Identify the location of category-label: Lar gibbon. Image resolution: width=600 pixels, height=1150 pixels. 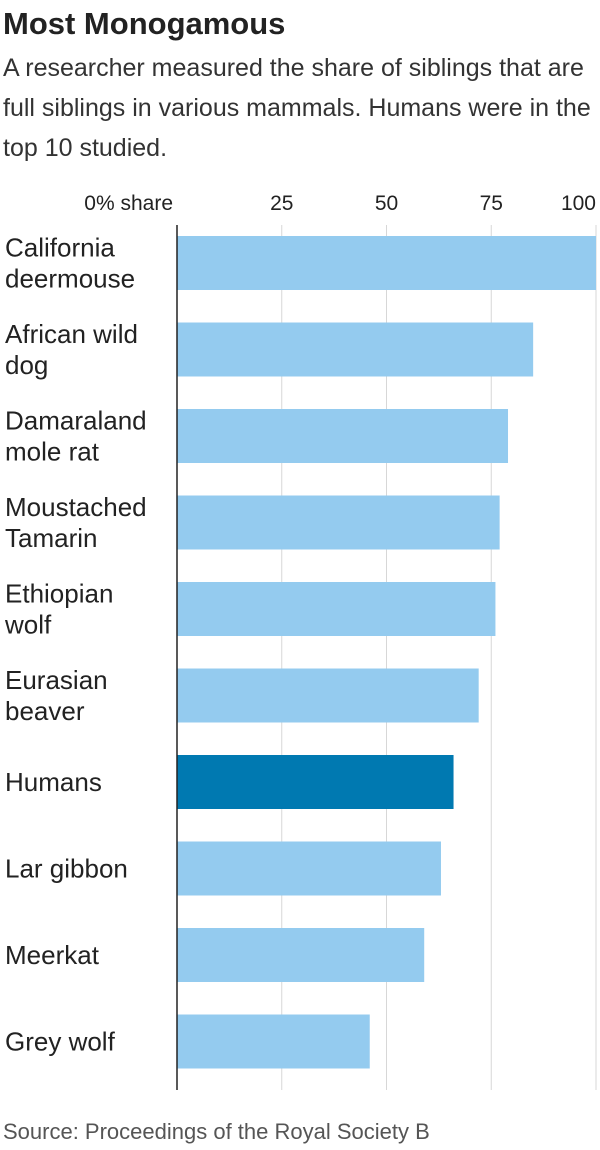
(66, 869).